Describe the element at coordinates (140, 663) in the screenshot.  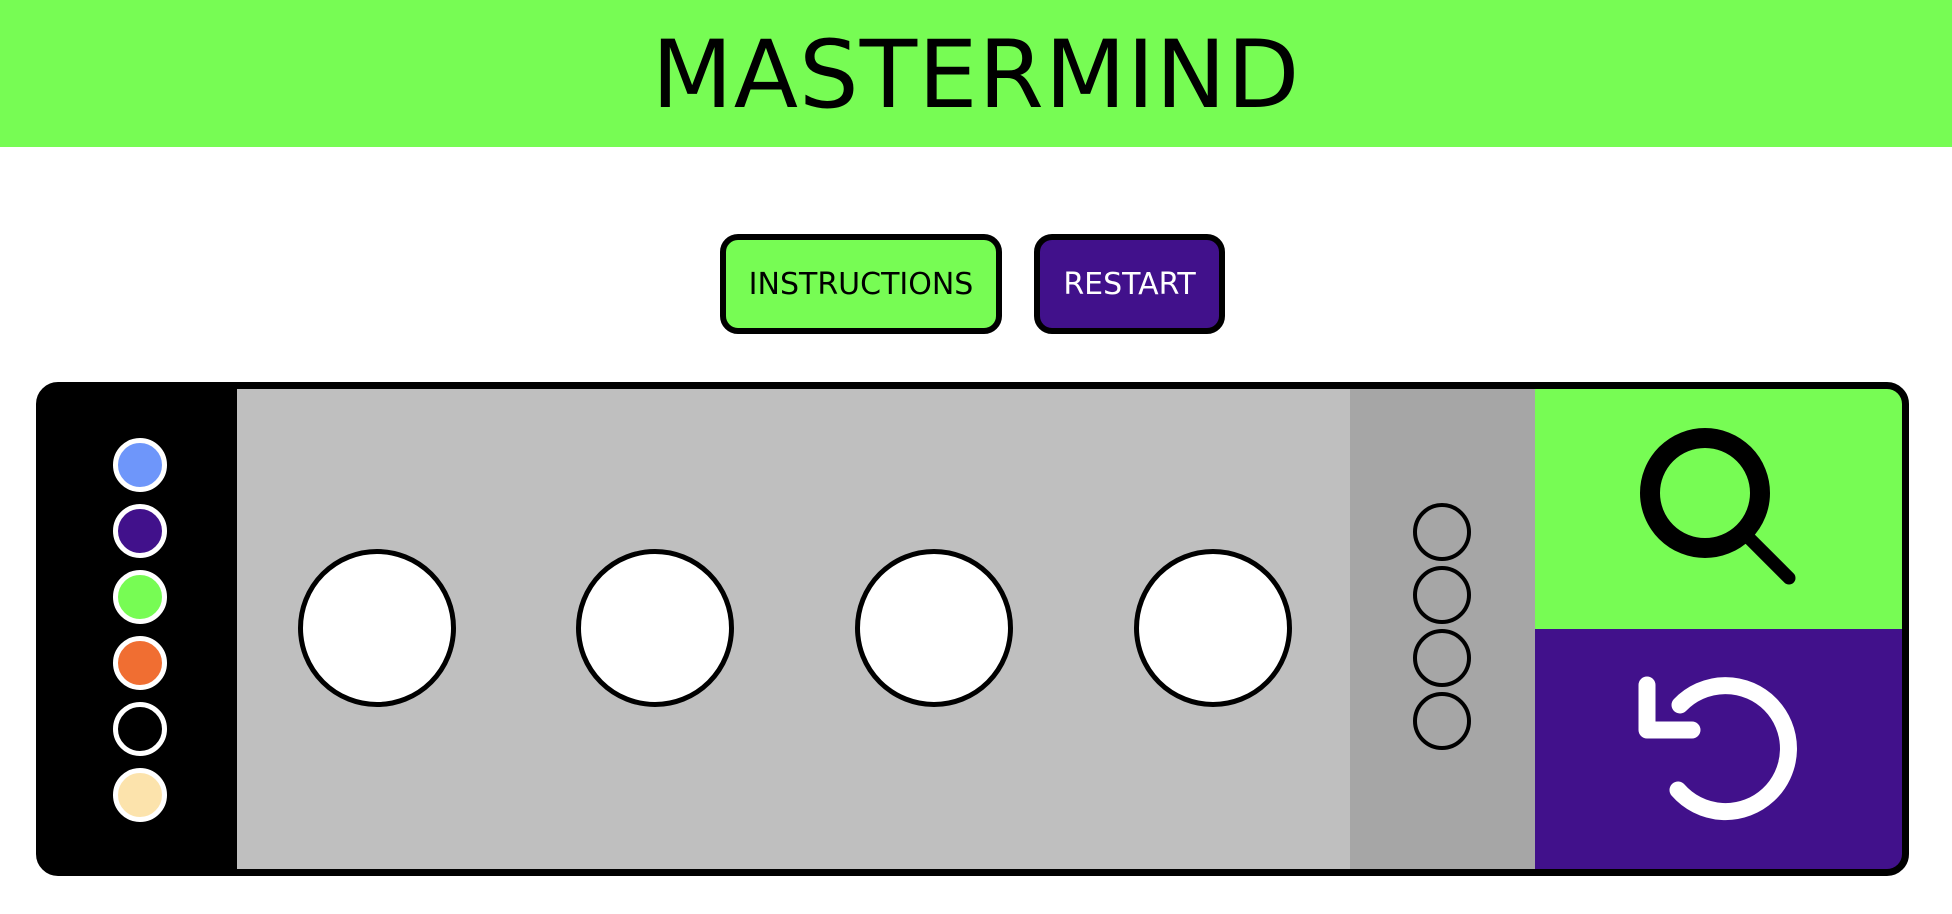
I see `palette-peg-orange` at that location.